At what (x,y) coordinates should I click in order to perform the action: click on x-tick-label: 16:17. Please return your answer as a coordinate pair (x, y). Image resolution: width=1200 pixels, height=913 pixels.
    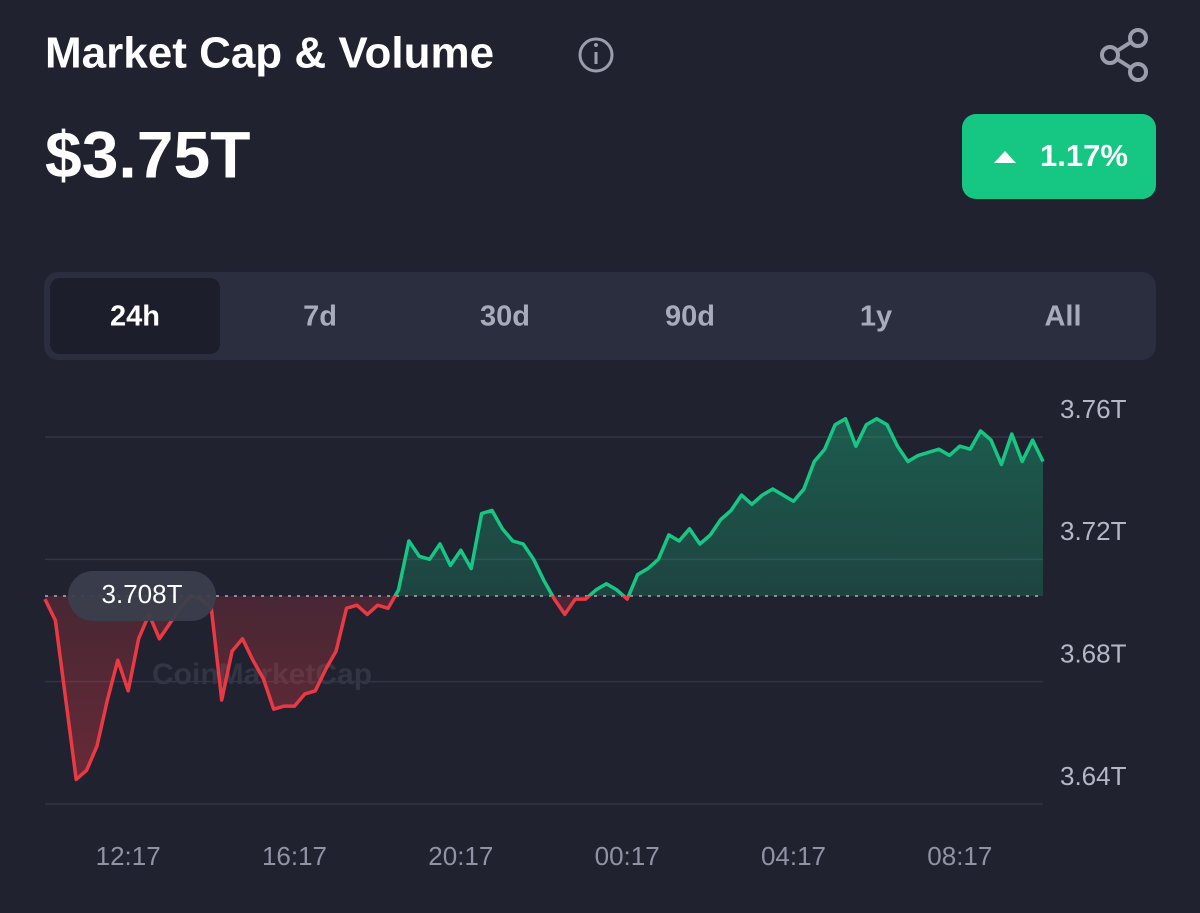
    Looking at the image, I should click on (294, 856).